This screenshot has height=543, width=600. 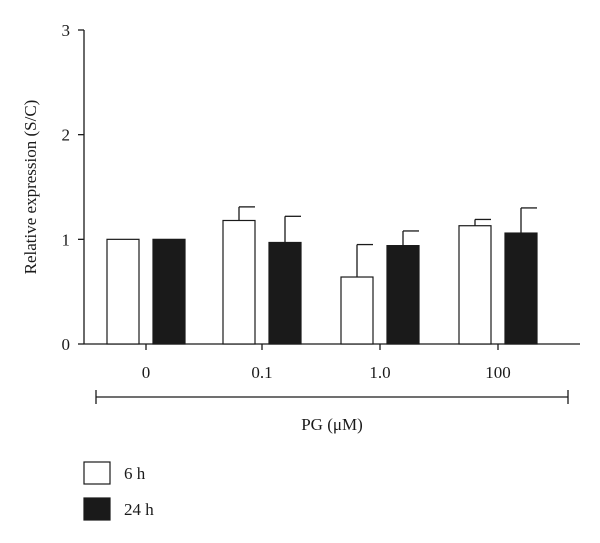 I want to click on legend-label-24h: 24 h, so click(x=139, y=509).